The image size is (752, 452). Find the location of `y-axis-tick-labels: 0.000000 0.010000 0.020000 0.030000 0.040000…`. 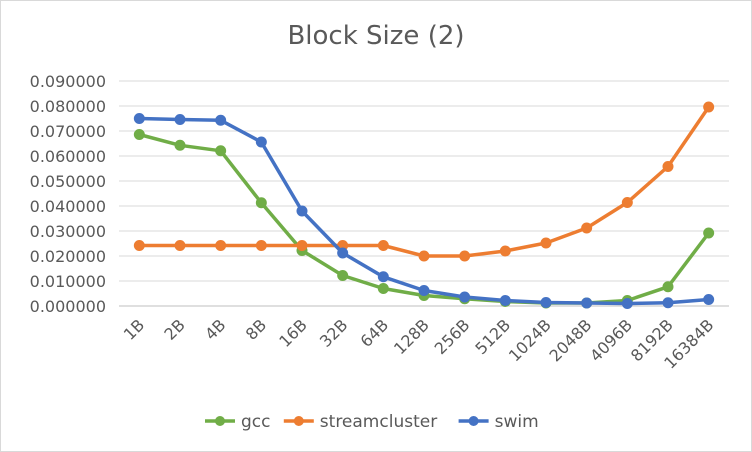

y-axis-tick-labels: 0.000000 0.010000 0.020000 0.030000 0.040000… is located at coordinates (68, 194).